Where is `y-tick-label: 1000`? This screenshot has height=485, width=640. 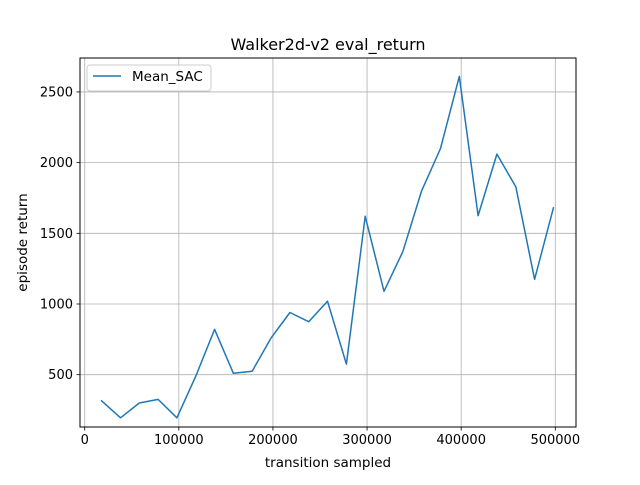
y-tick-label: 1000 is located at coordinates (56, 305).